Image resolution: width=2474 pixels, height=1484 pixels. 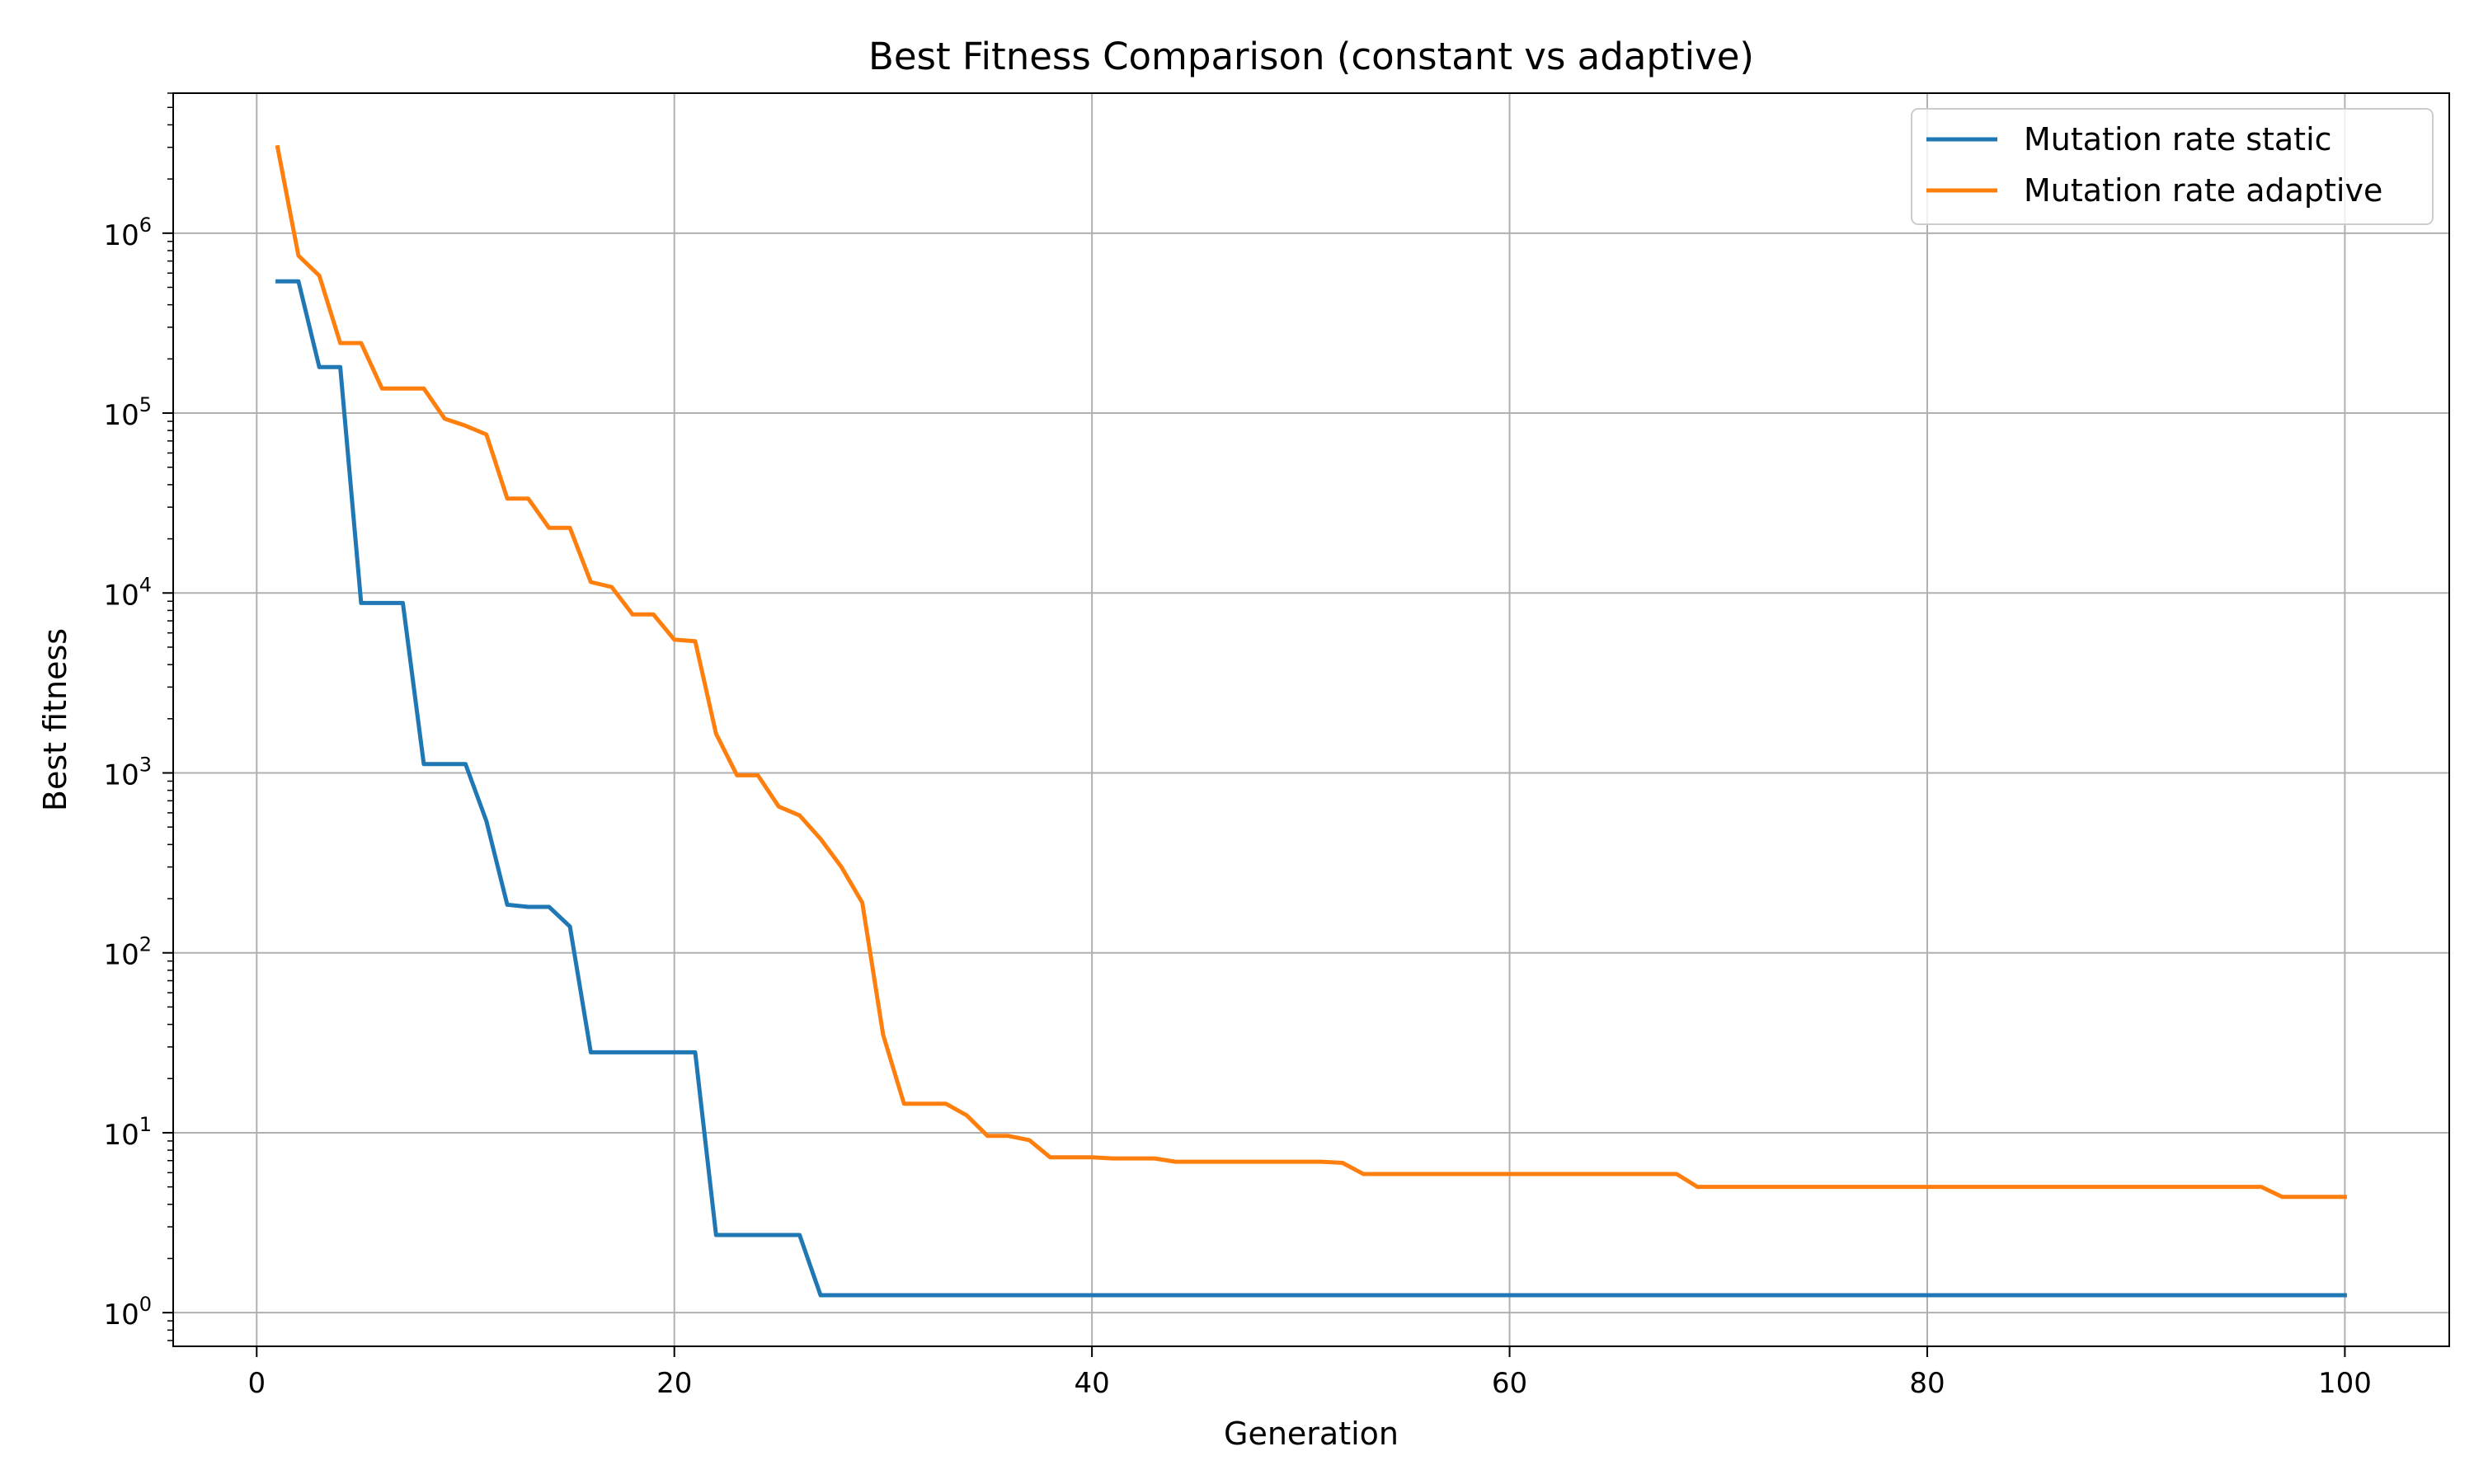 I want to click on y-tick-label: 10², so click(x=127, y=952).